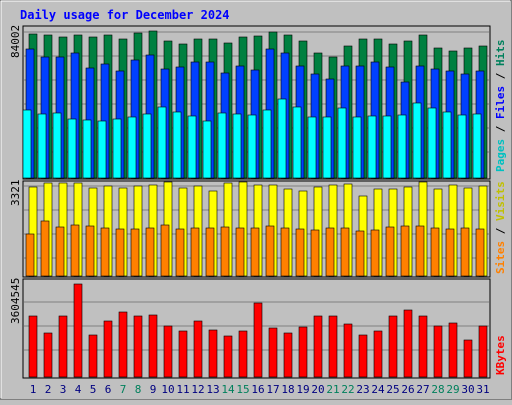 This screenshot has width=512, height=405. Describe the element at coordinates (500, 106) in the screenshot. I see `top-legend: Pages / Files / Hits` at that location.